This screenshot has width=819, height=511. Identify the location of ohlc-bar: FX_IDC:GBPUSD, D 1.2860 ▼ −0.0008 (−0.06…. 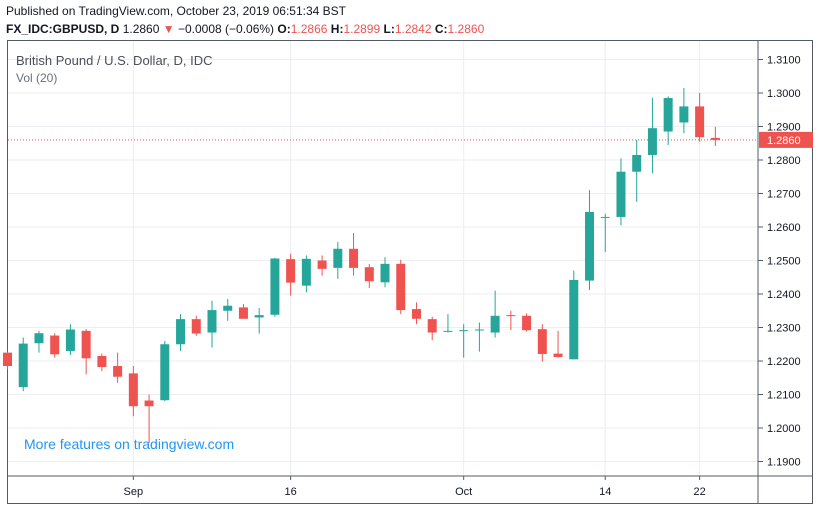
(245, 29).